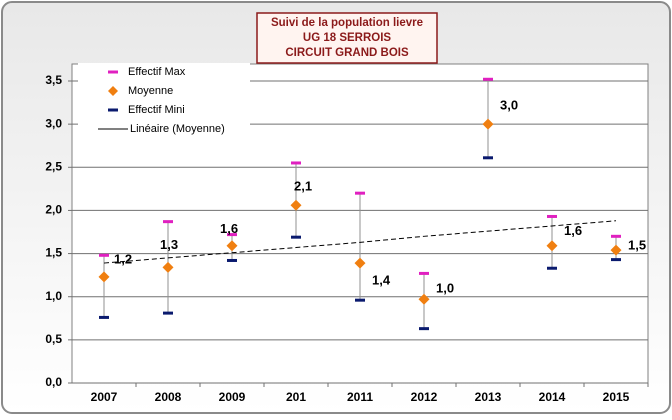 The image size is (672, 420). I want to click on y-tick-label: 0,0, so click(53, 382).